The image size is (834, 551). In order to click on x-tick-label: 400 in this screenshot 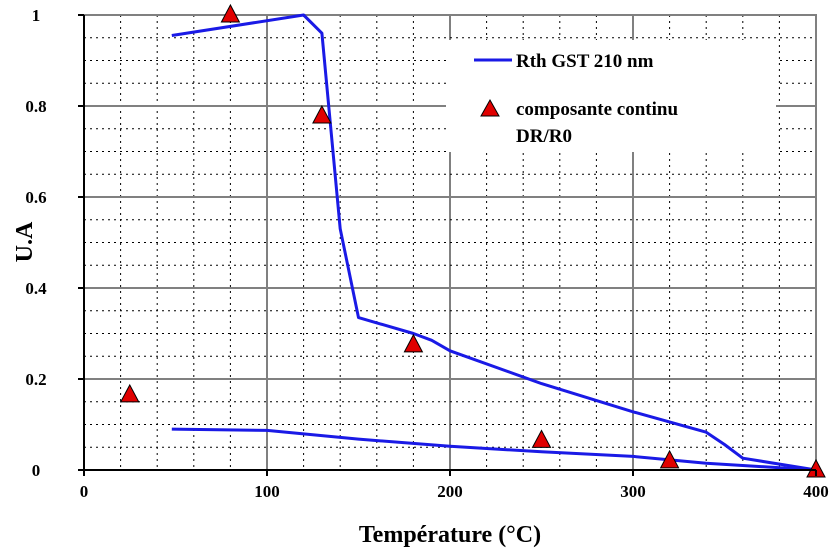, I will do `click(816, 491)`.